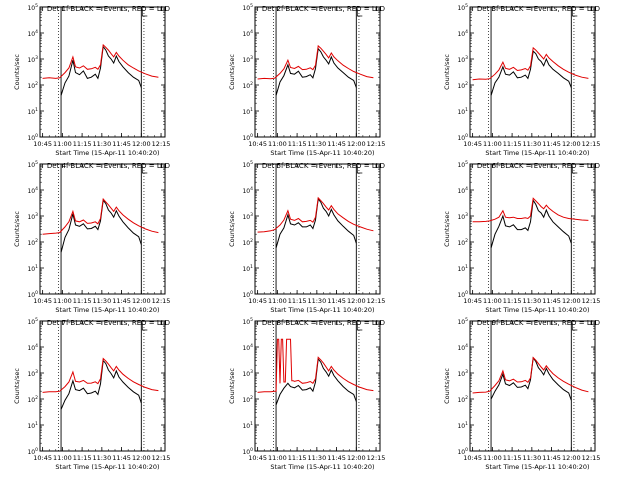 The width and height of the screenshot is (640, 480). I want to click on y-tick-label: 10¹, so click(247, 268).